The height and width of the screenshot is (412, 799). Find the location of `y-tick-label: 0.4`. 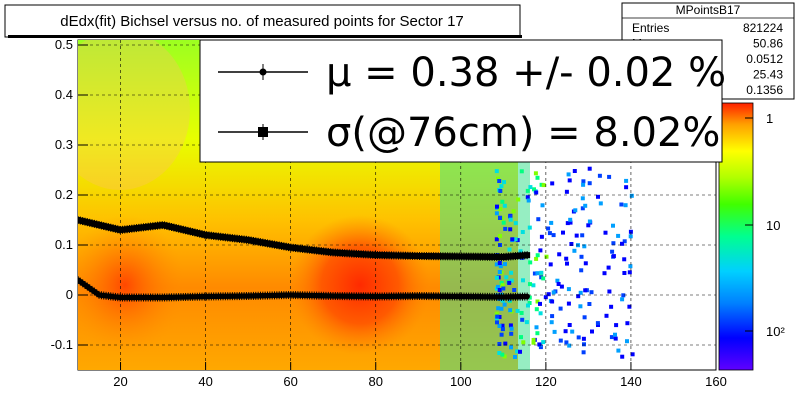

y-tick-label: 0.4 is located at coordinates (64, 94).